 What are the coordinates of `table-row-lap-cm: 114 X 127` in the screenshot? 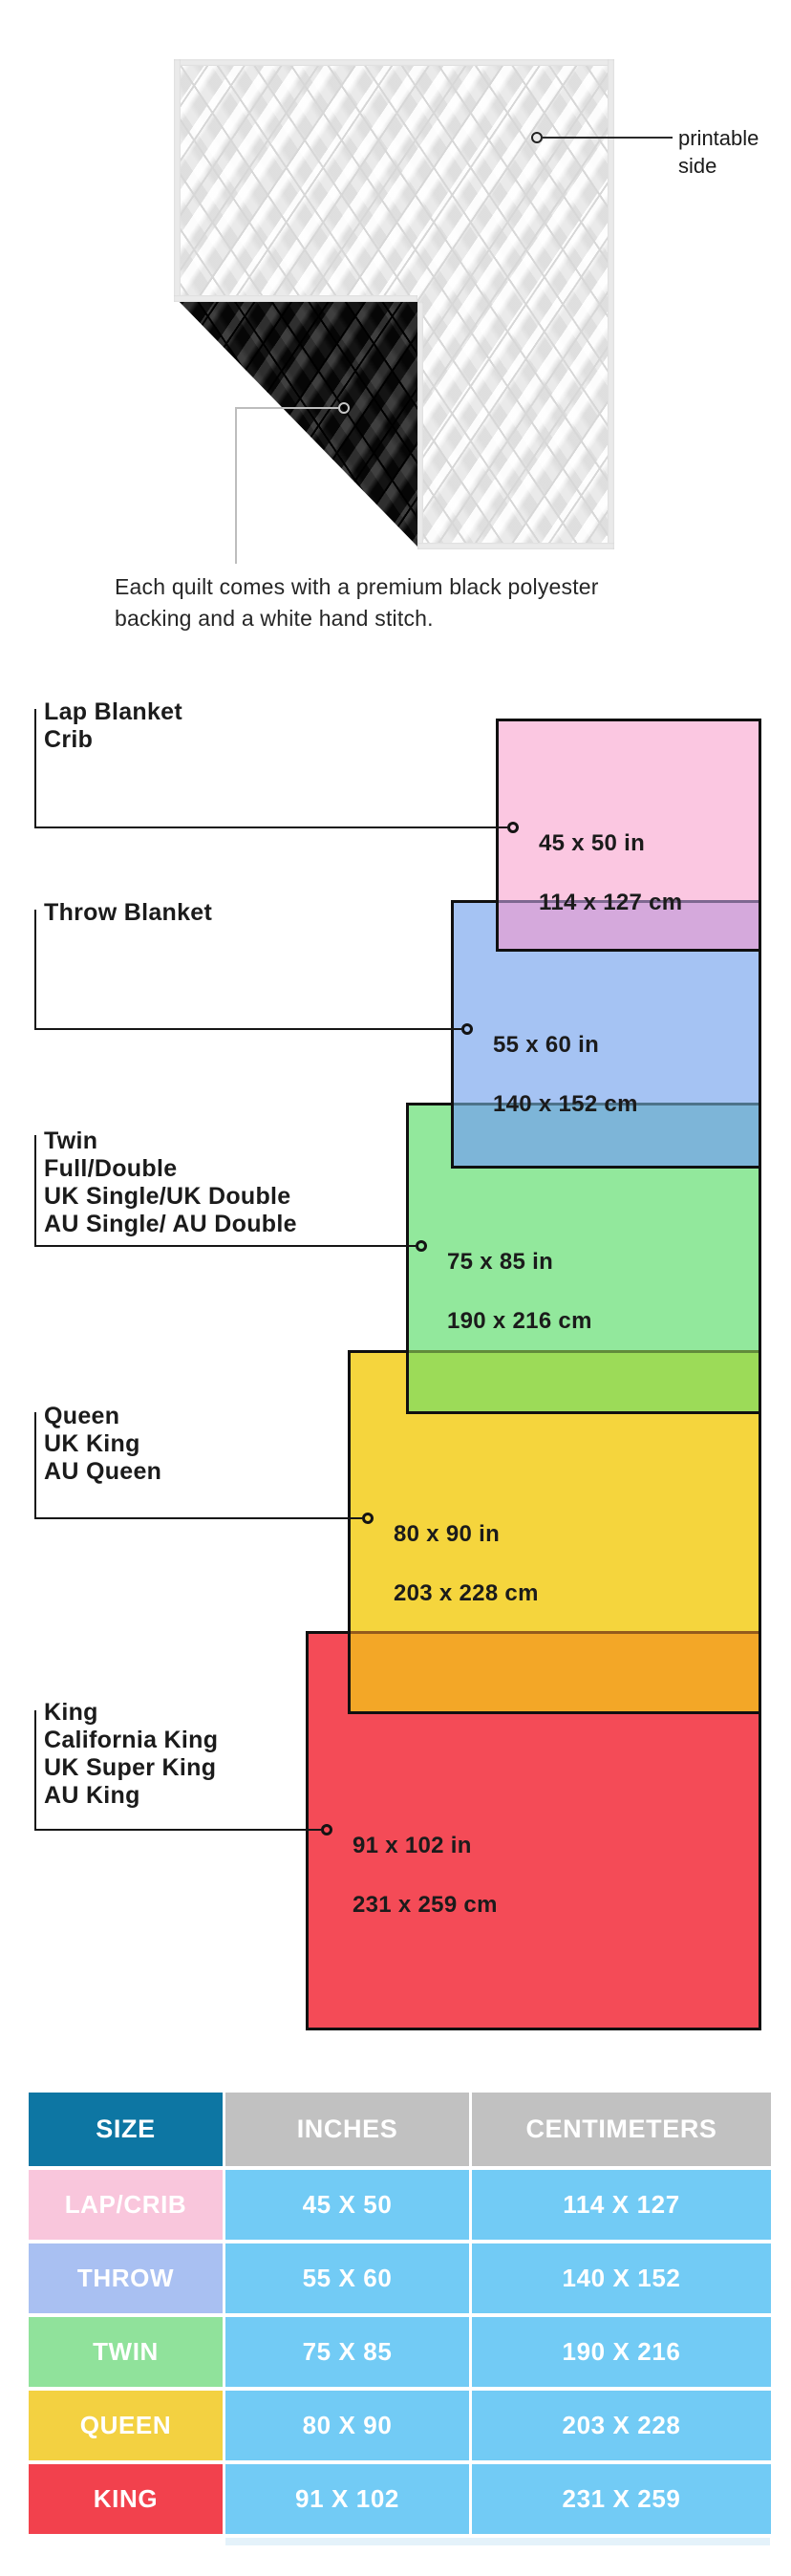 It's located at (621, 2205).